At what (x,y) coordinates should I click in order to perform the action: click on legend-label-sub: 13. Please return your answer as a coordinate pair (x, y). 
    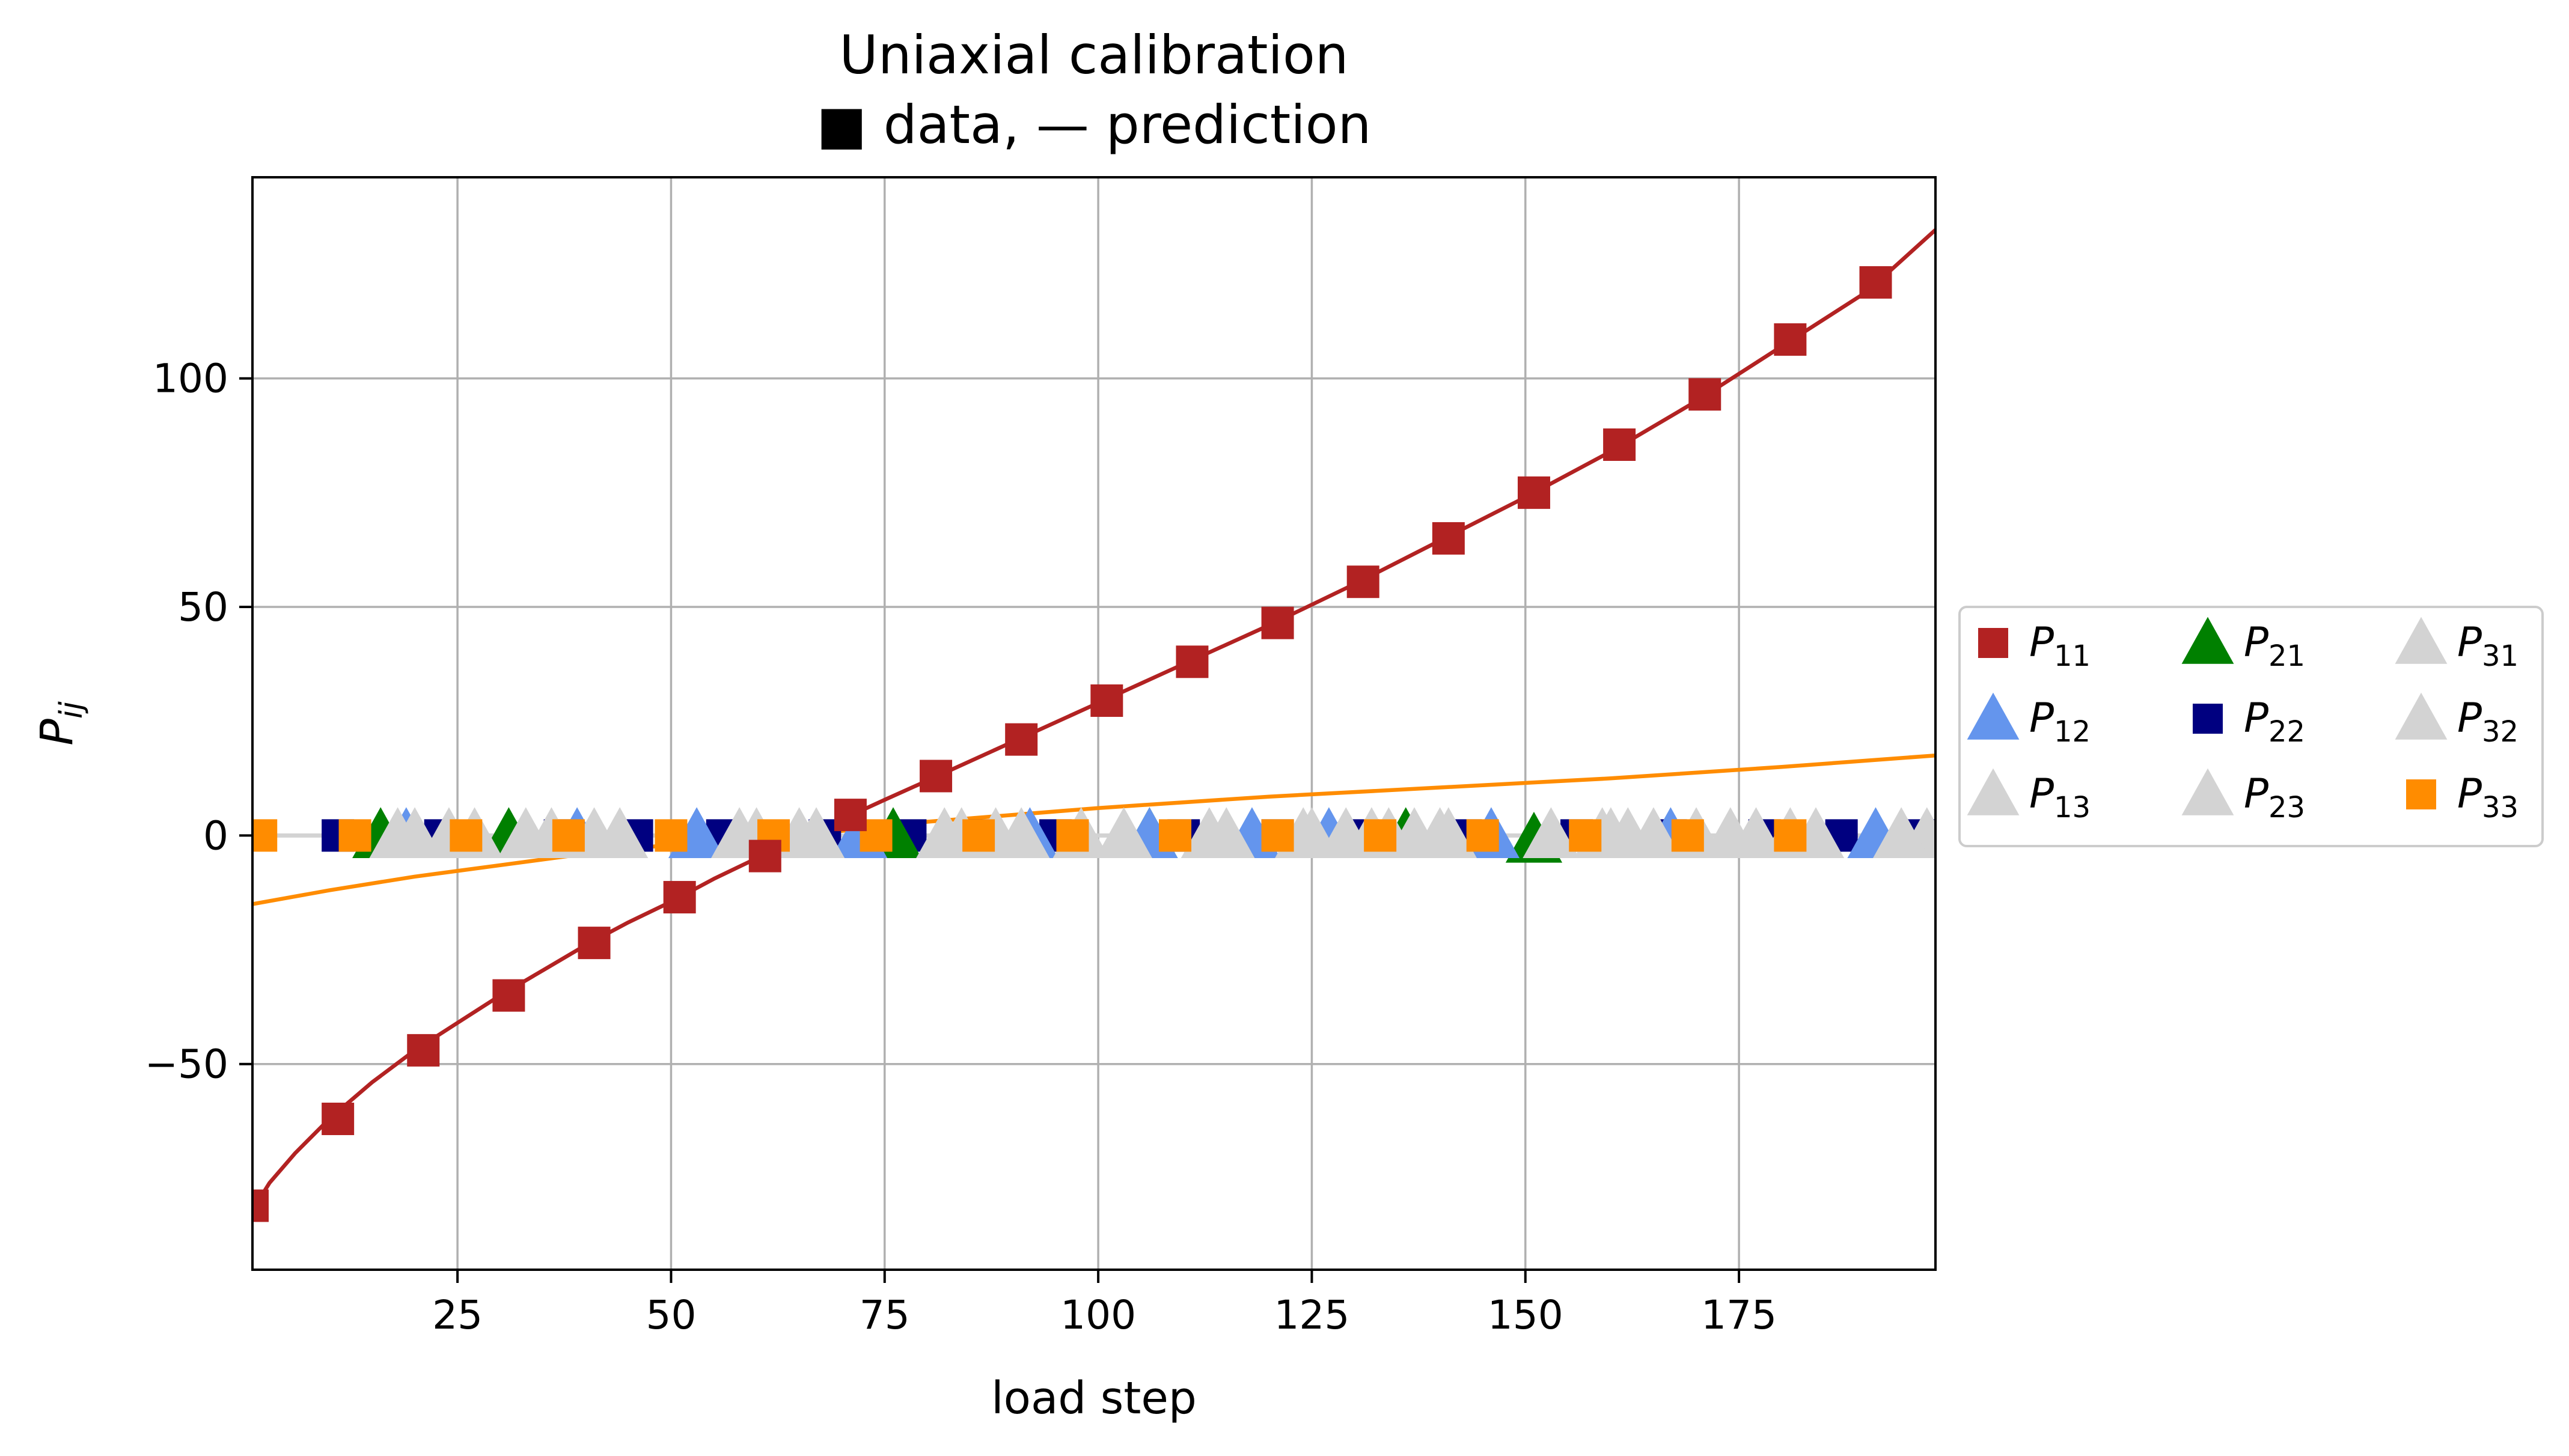
    Looking at the image, I should click on (2072, 807).